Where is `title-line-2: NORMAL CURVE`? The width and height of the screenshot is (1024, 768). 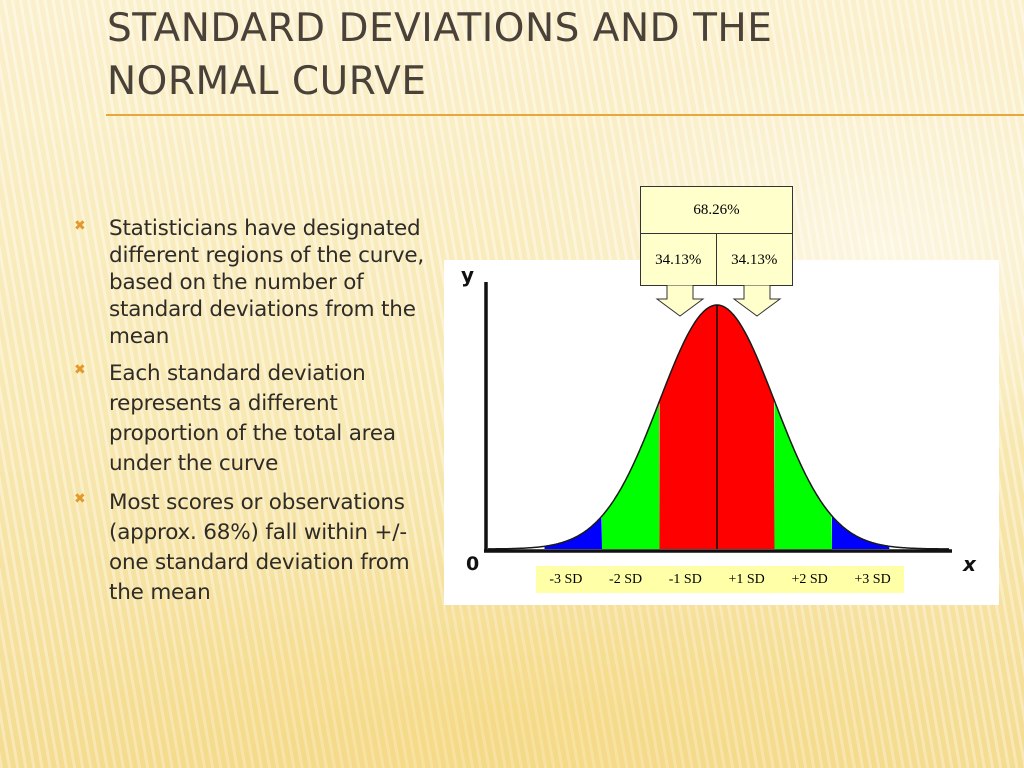 title-line-2: NORMAL CURVE is located at coordinates (267, 81).